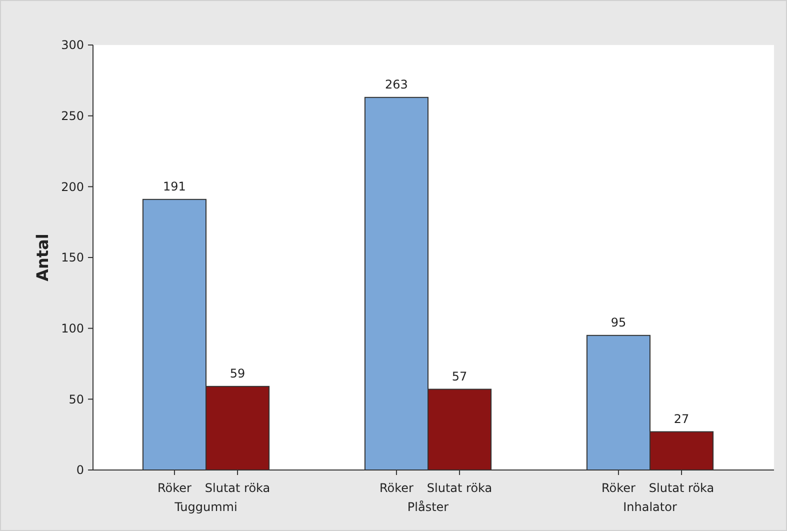 The width and height of the screenshot is (787, 531). What do you see at coordinates (237, 488) in the screenshot?
I see `series-label: Slutat röka` at bounding box center [237, 488].